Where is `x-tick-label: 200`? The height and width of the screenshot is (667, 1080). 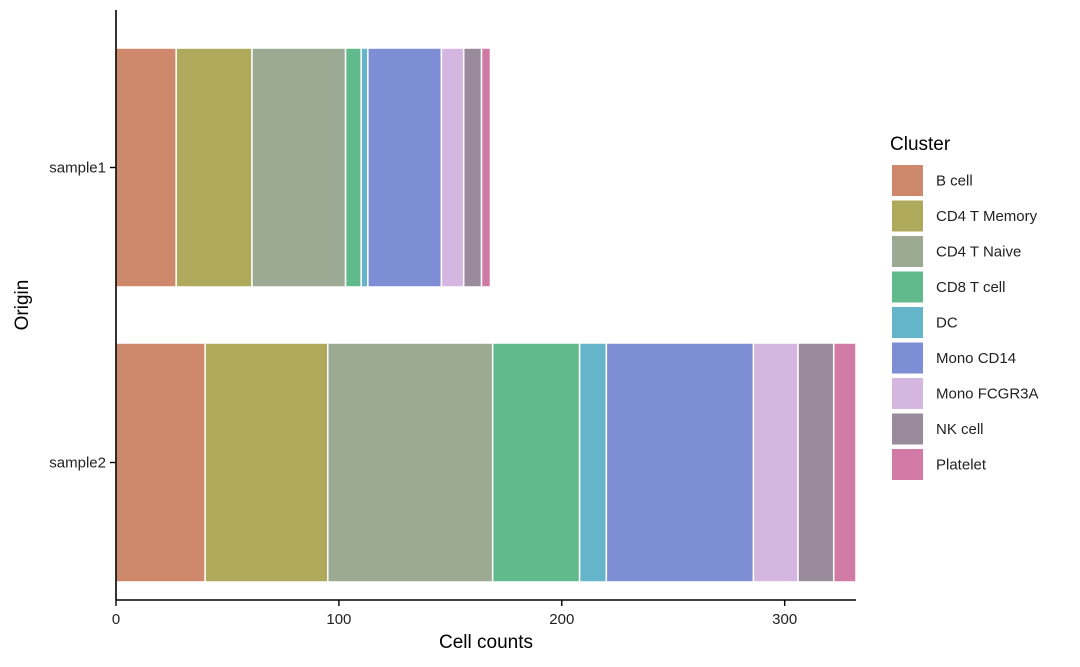
x-tick-label: 200 is located at coordinates (561, 619).